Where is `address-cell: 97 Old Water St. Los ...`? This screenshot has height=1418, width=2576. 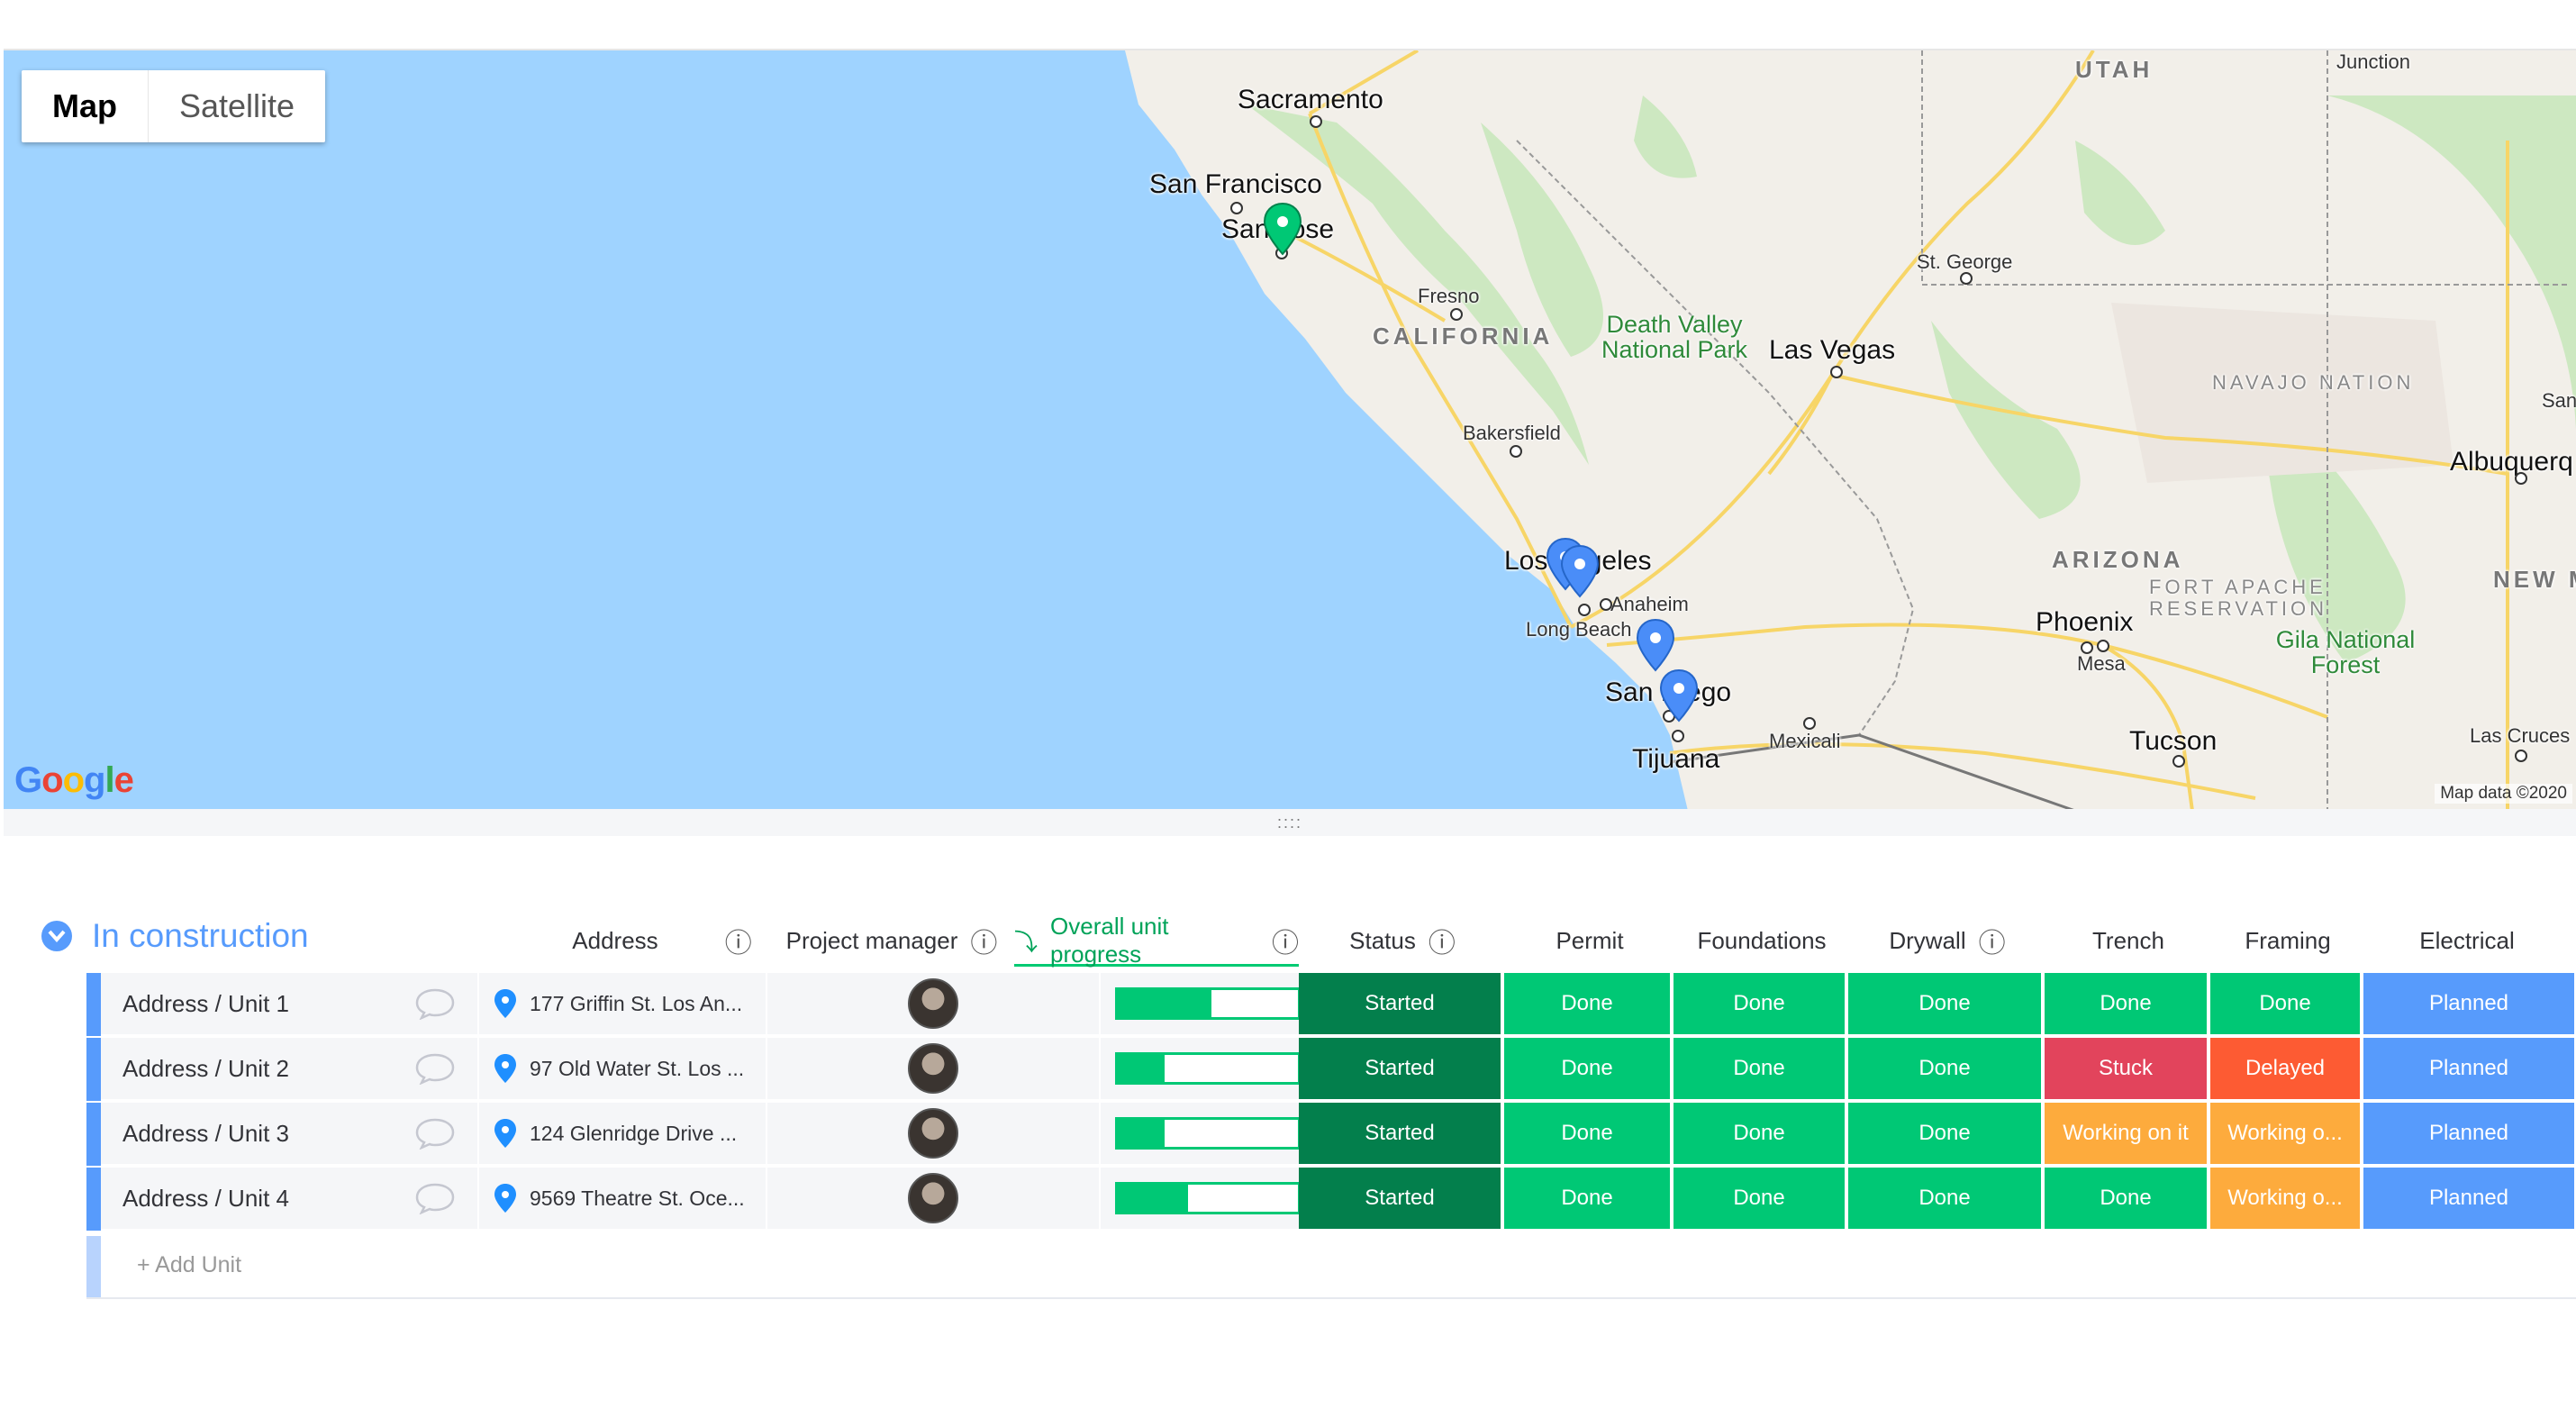 address-cell: 97 Old Water St. Los ... is located at coordinates (622, 1068).